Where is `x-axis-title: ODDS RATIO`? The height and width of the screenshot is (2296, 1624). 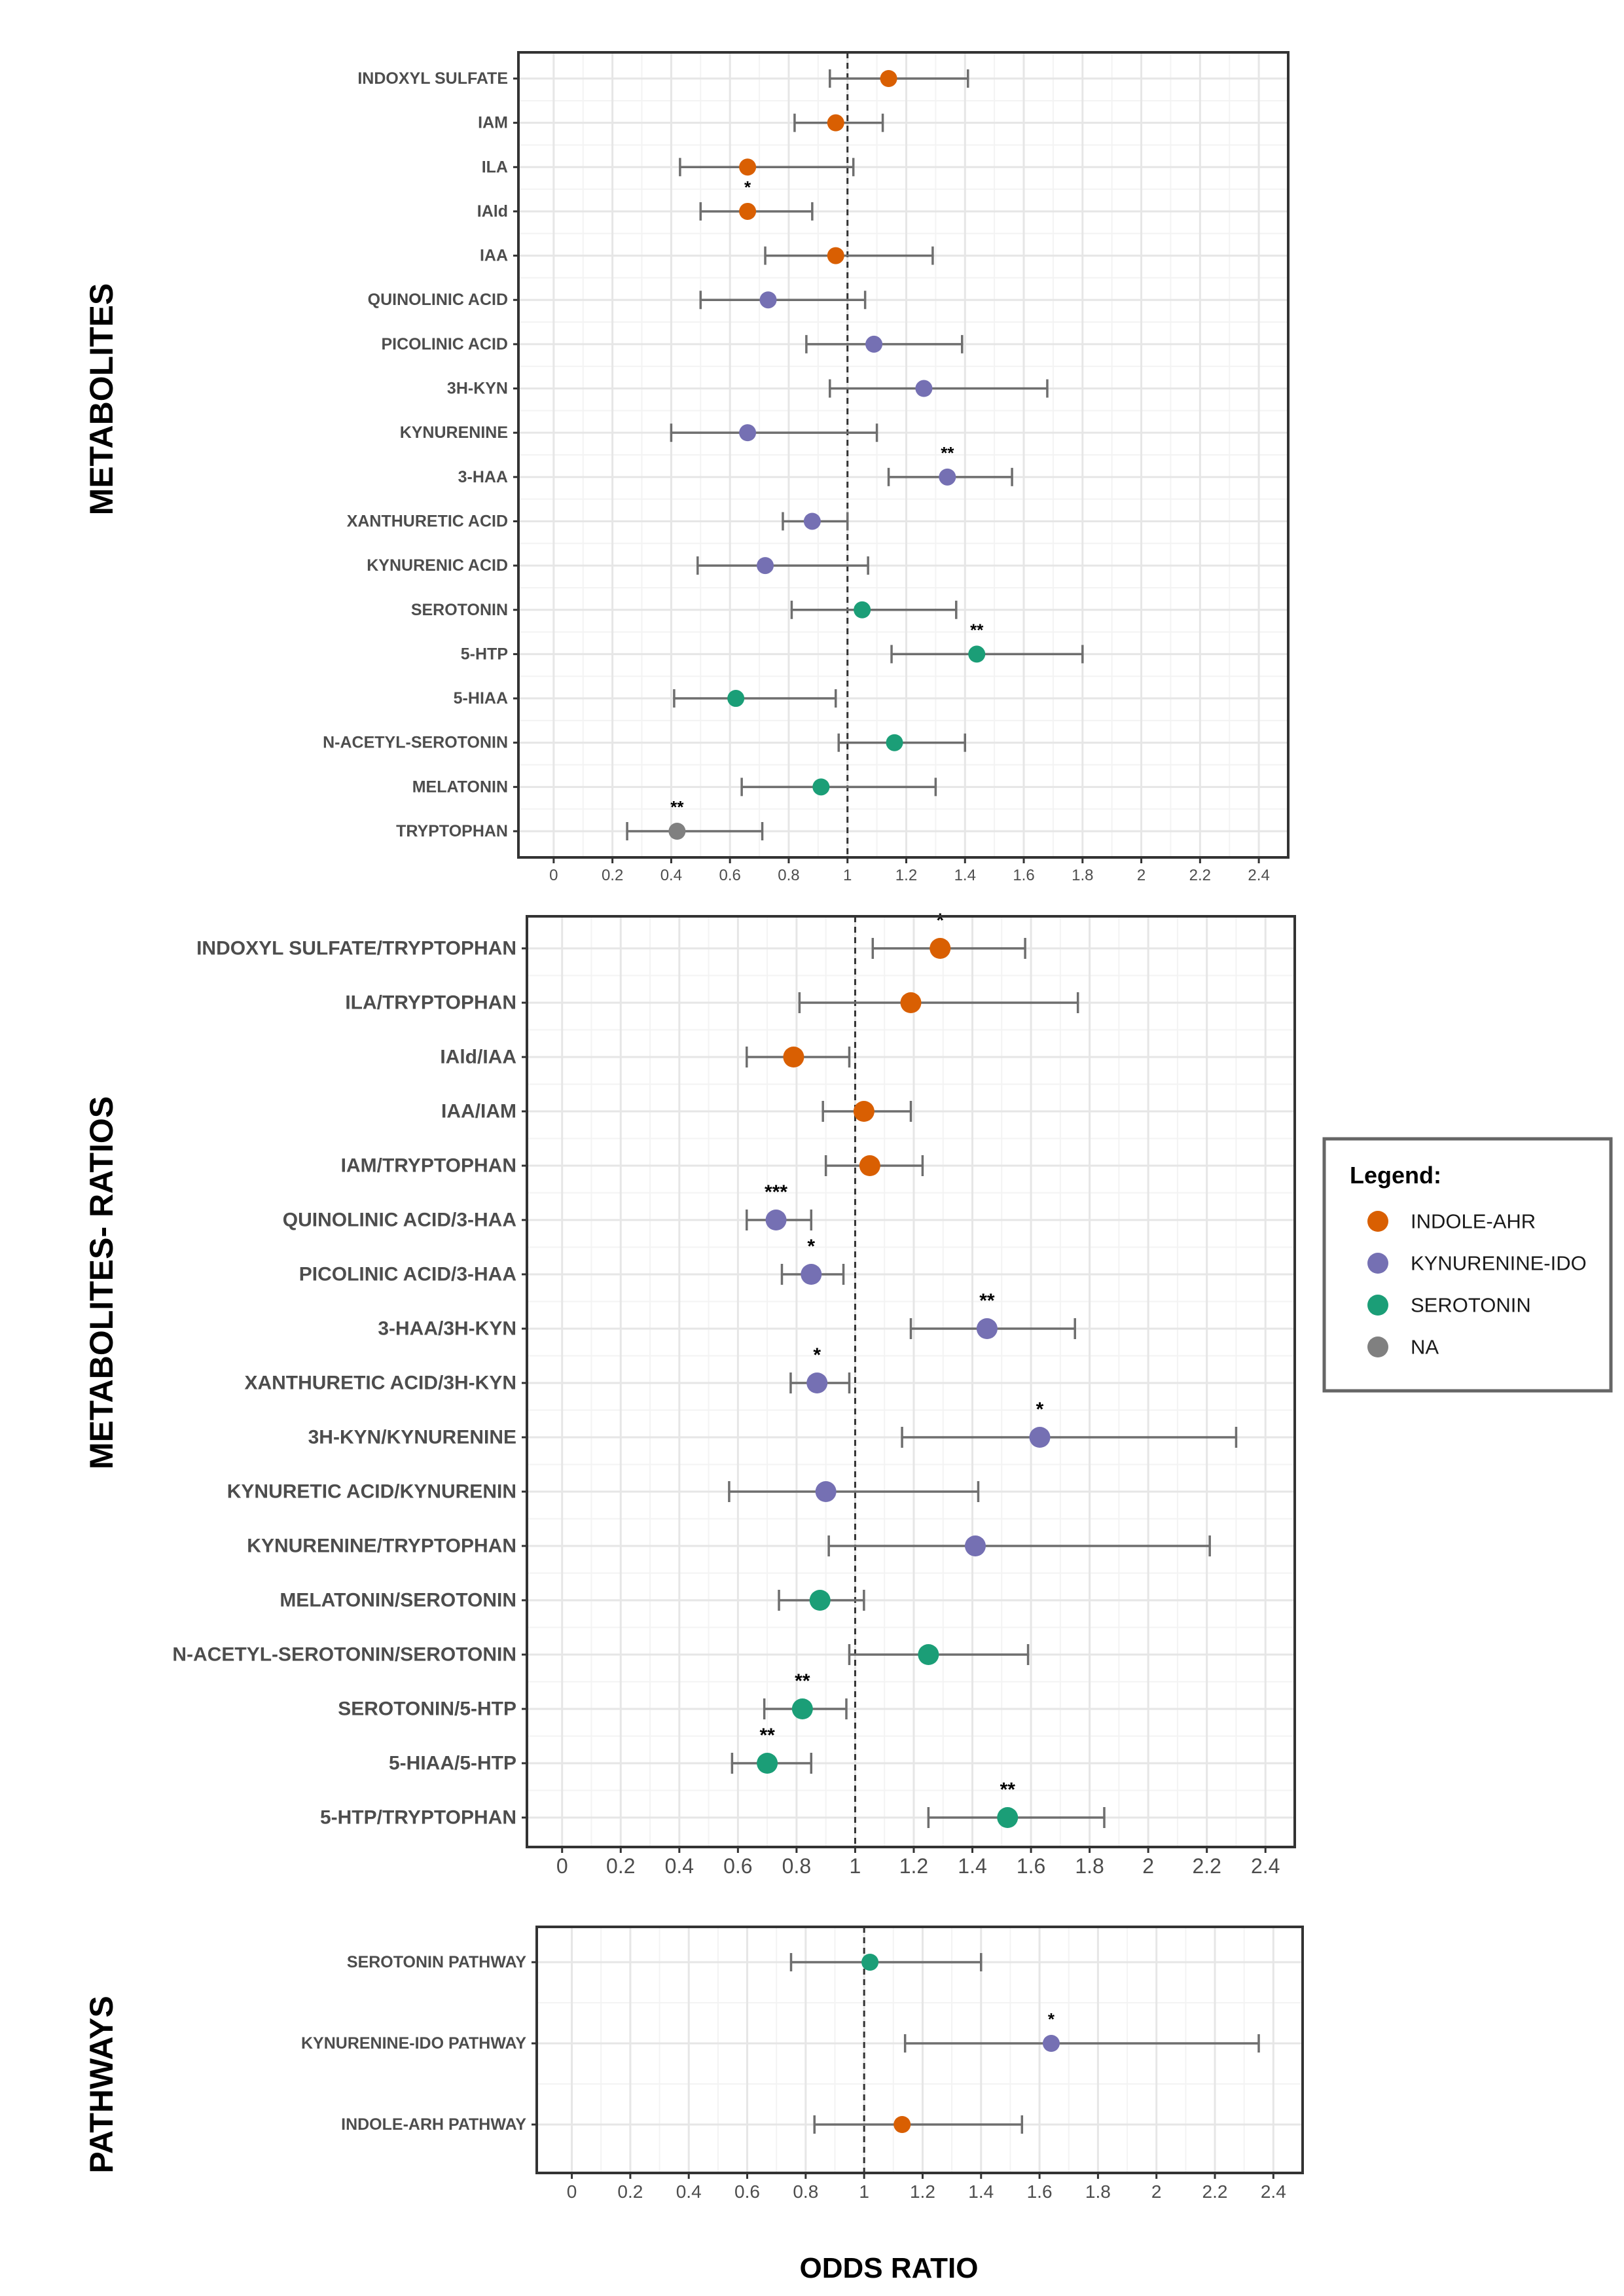 x-axis-title: ODDS RATIO is located at coordinates (889, 2268).